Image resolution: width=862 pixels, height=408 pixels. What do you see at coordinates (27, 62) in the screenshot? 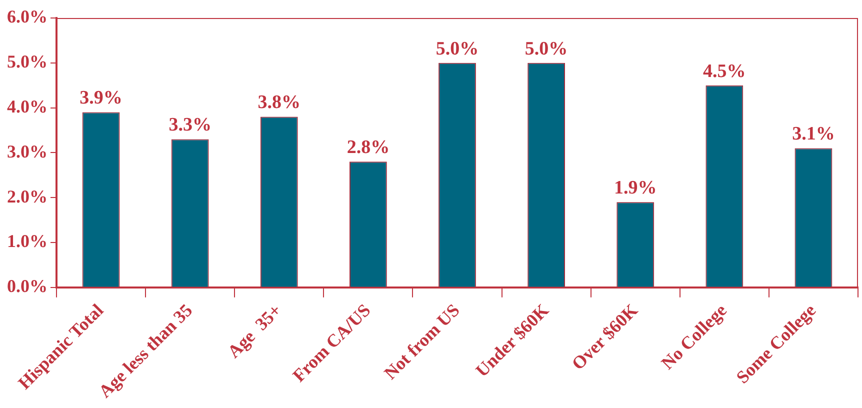
I see `y-tick-label: 5.0%` at bounding box center [27, 62].